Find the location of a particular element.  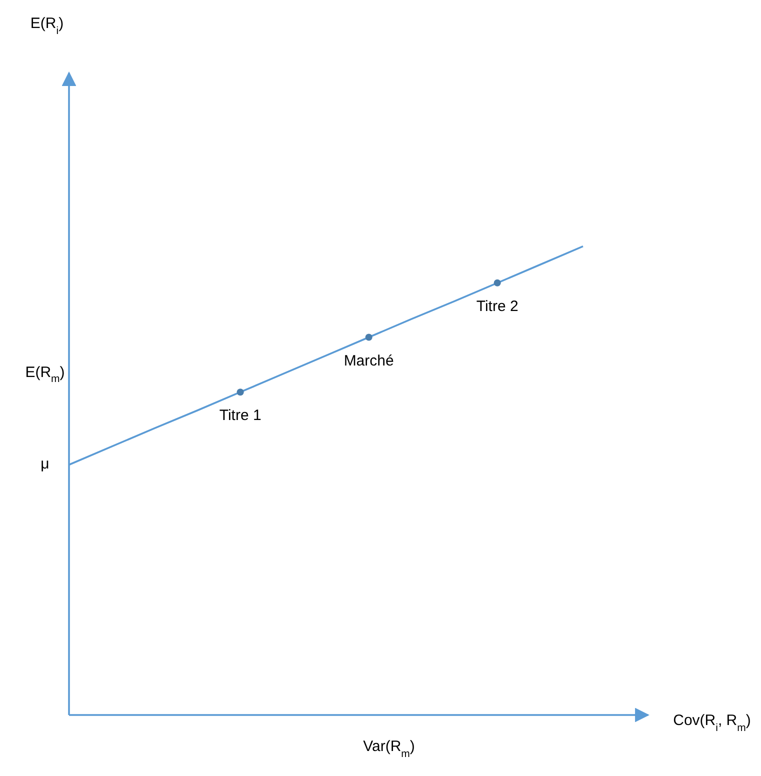

annotation: μ is located at coordinates (45, 464).